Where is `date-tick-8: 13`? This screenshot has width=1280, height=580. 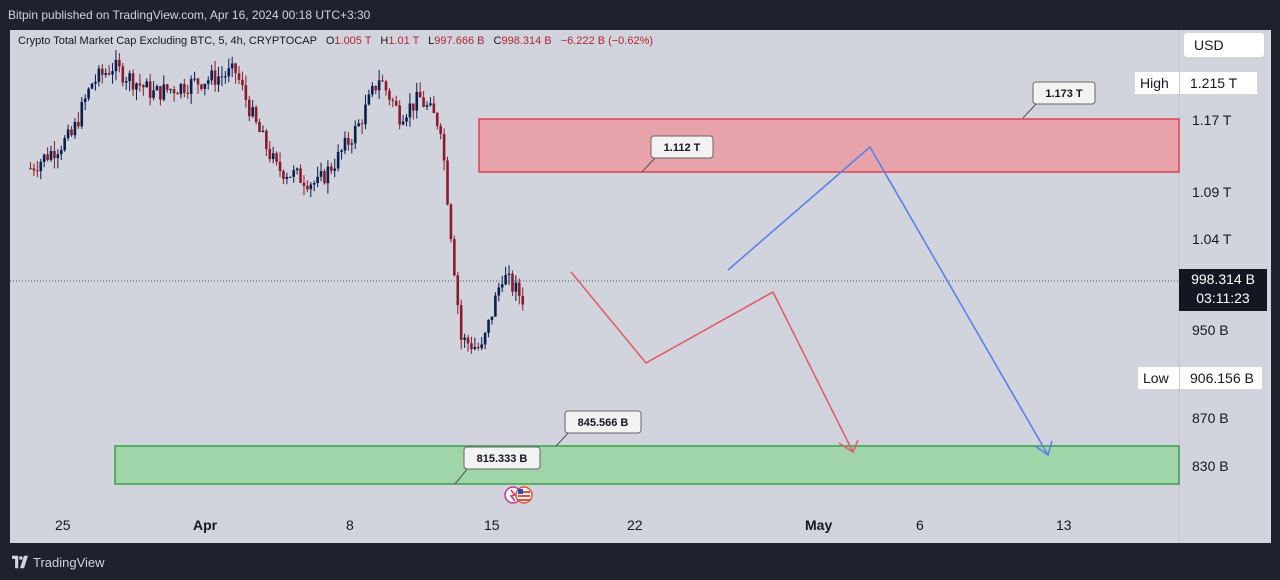 date-tick-8: 13 is located at coordinates (1064, 525).